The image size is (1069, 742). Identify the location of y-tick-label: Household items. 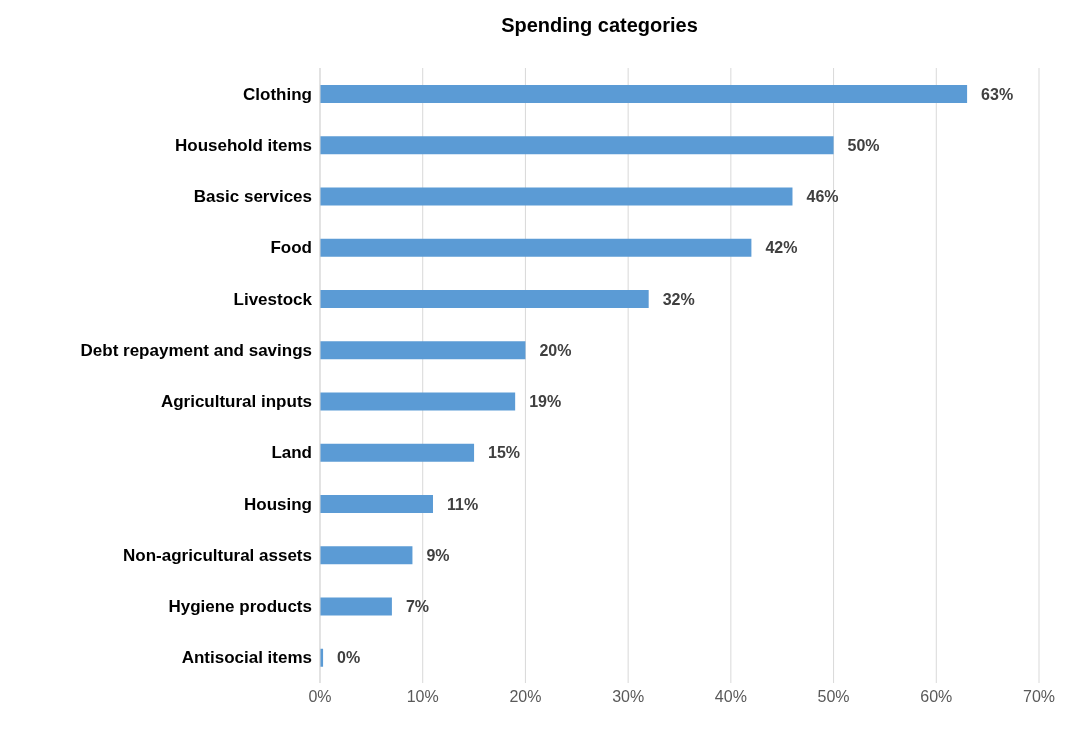
(243, 145).